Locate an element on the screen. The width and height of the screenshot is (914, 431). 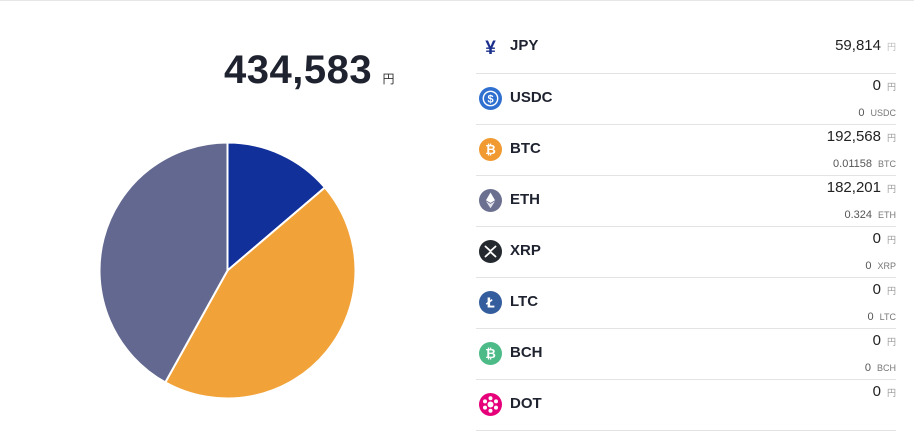
usdc-icon: $ is located at coordinates (490, 98).